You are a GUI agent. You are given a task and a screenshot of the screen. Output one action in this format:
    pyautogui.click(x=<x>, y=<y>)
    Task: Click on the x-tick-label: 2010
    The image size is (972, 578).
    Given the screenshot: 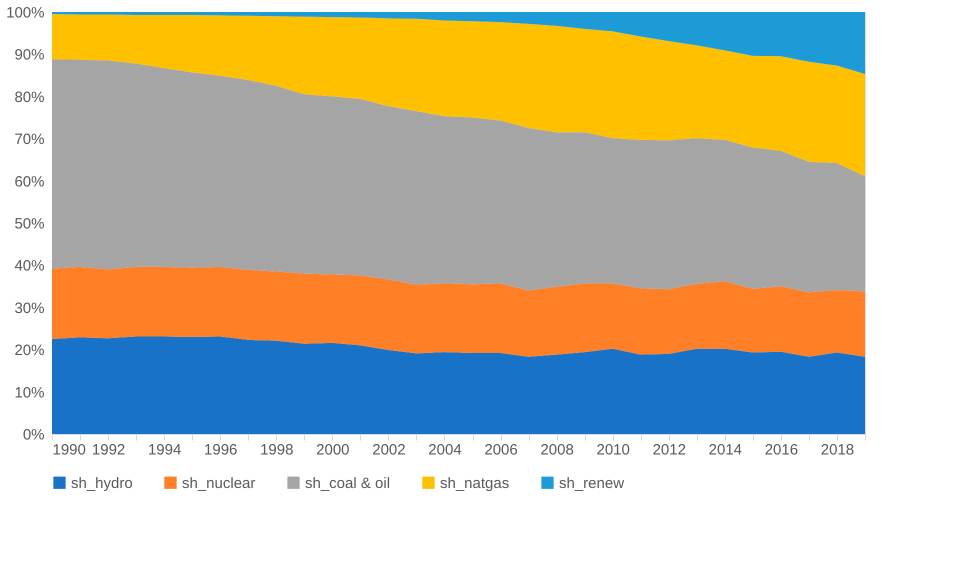 What is the action you would take?
    pyautogui.click(x=613, y=450)
    